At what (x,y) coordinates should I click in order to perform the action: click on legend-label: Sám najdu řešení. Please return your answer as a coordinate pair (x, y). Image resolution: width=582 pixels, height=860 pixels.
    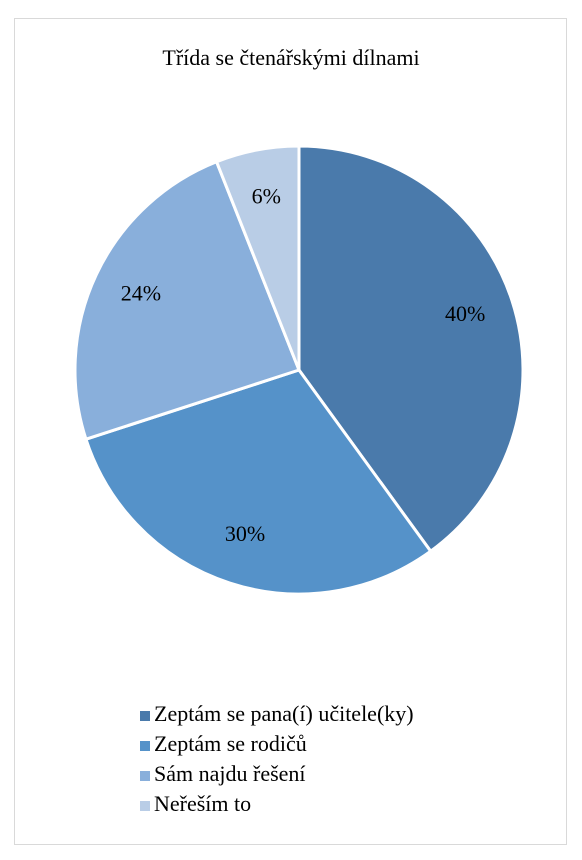
    Looking at the image, I should click on (230, 773).